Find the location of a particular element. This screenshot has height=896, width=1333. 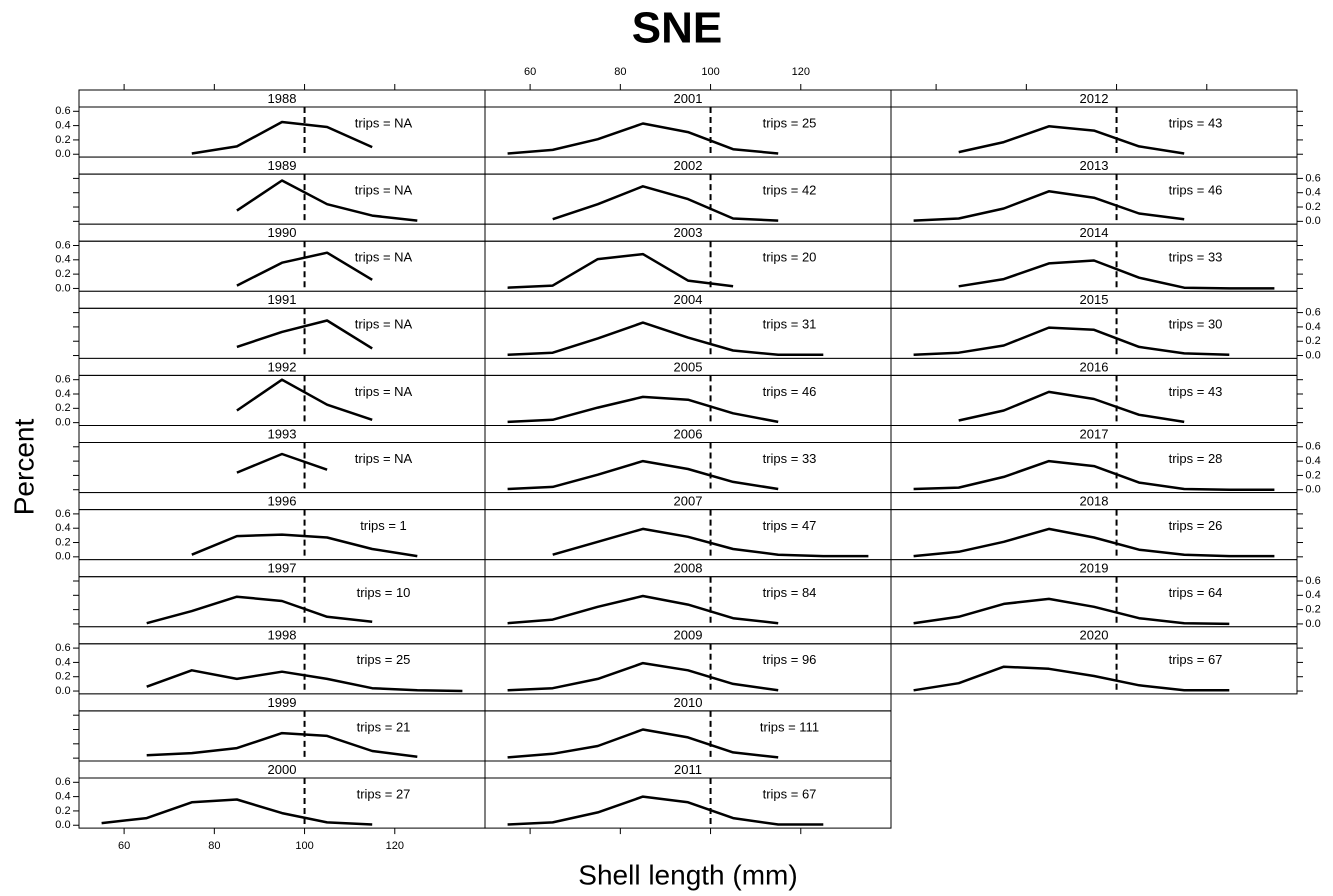

strip-label: 2004 is located at coordinates (688, 299).